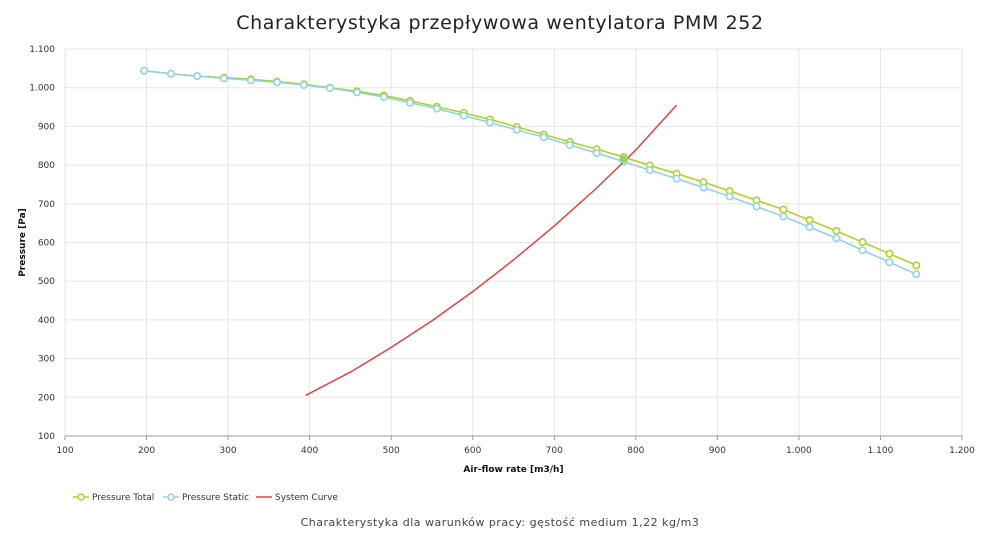 Image resolution: width=1000 pixels, height=541 pixels. What do you see at coordinates (306, 498) in the screenshot?
I see `legend-system-curve-label: System Curve` at bounding box center [306, 498].